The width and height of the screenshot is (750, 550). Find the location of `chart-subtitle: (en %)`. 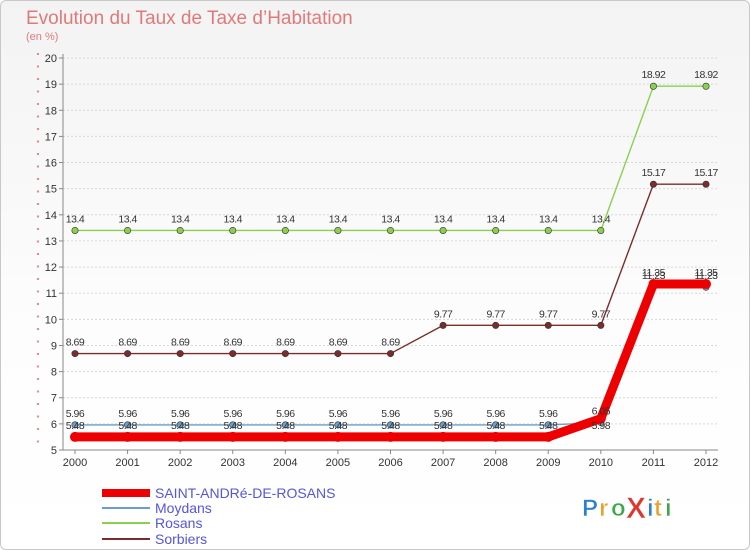

chart-subtitle: (en %) is located at coordinates (42, 37).